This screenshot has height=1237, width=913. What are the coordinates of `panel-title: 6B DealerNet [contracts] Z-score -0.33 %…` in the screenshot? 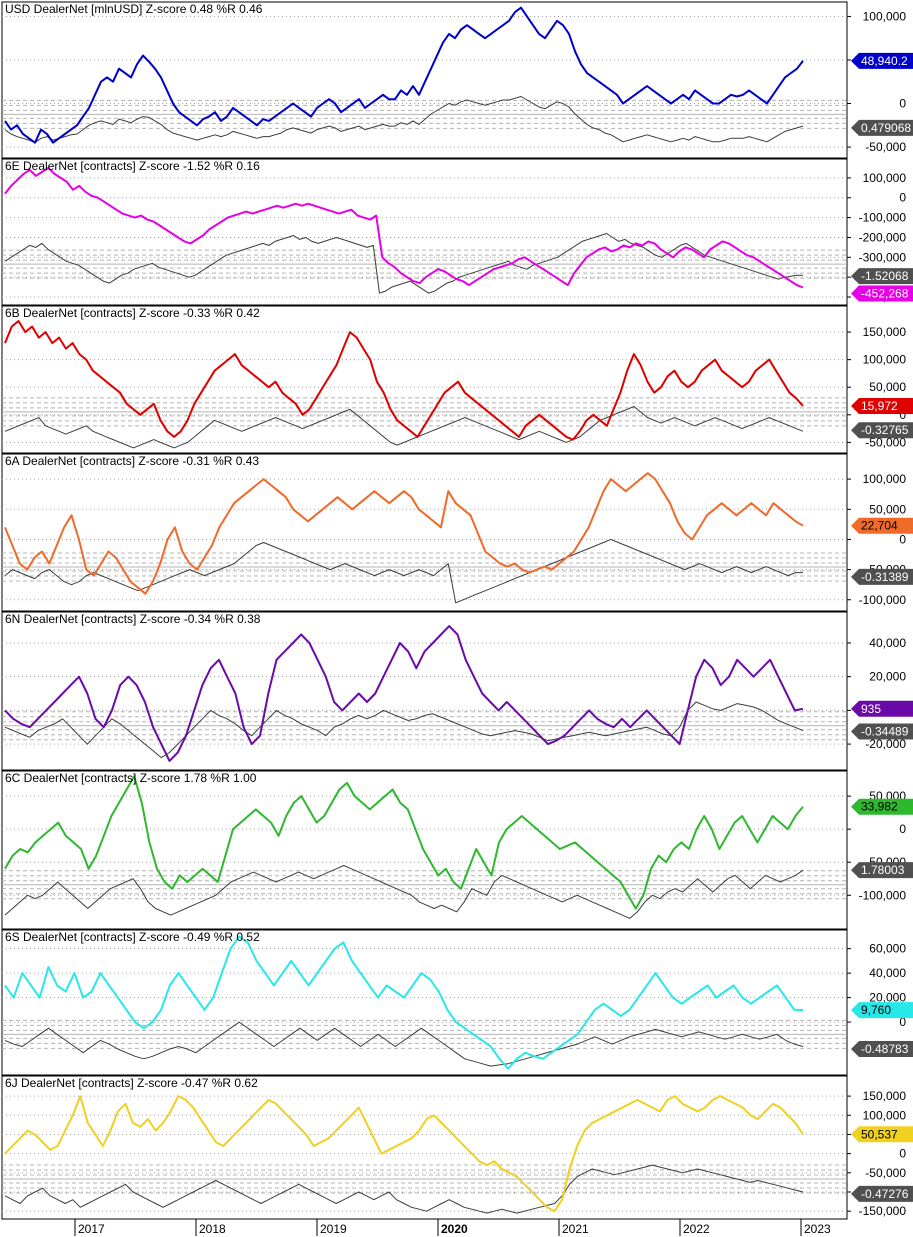 It's located at (132, 313).